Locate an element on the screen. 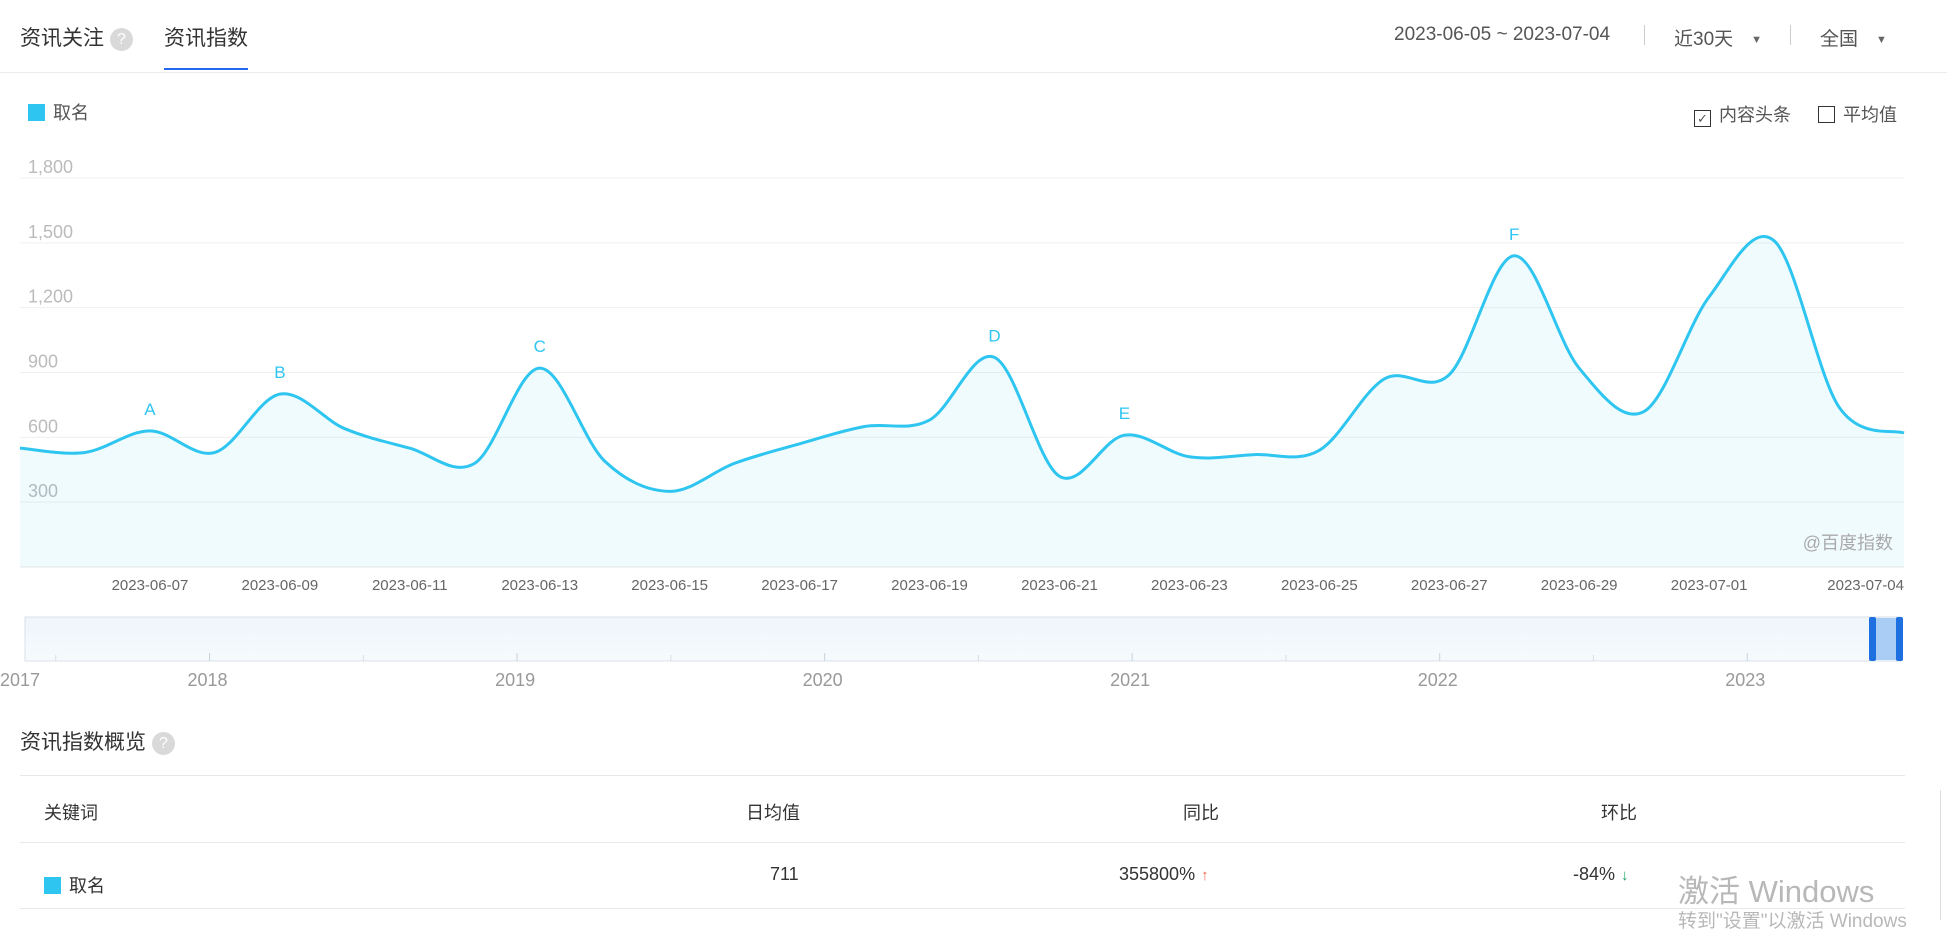 This screenshot has width=1947, height=933. arrow-down-icon: ↓ is located at coordinates (1625, 875).